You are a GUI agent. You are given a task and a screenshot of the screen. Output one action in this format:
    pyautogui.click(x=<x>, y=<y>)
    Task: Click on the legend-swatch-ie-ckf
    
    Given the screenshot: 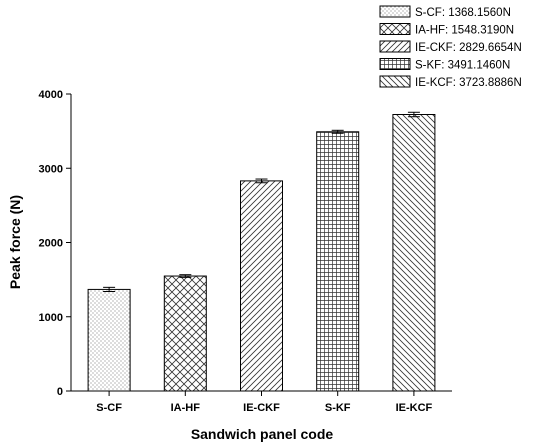 What is the action you would take?
    pyautogui.click(x=395, y=46)
    